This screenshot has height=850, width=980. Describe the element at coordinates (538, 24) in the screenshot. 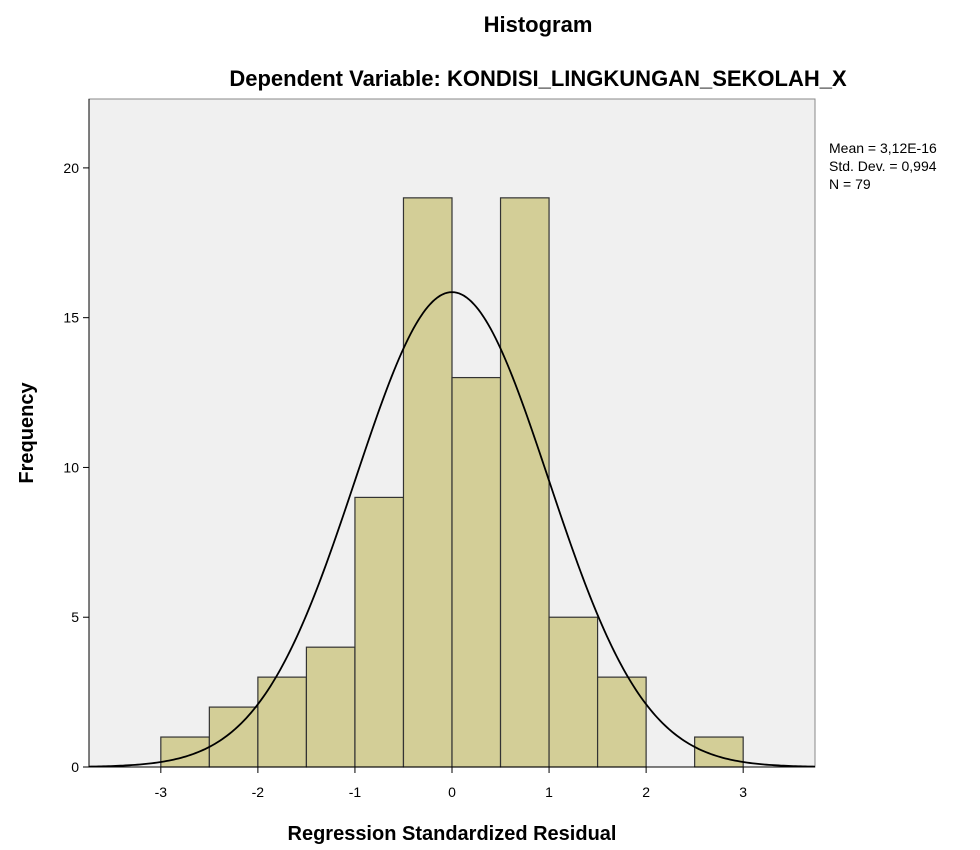

I see `chart-title: Histogram` at that location.